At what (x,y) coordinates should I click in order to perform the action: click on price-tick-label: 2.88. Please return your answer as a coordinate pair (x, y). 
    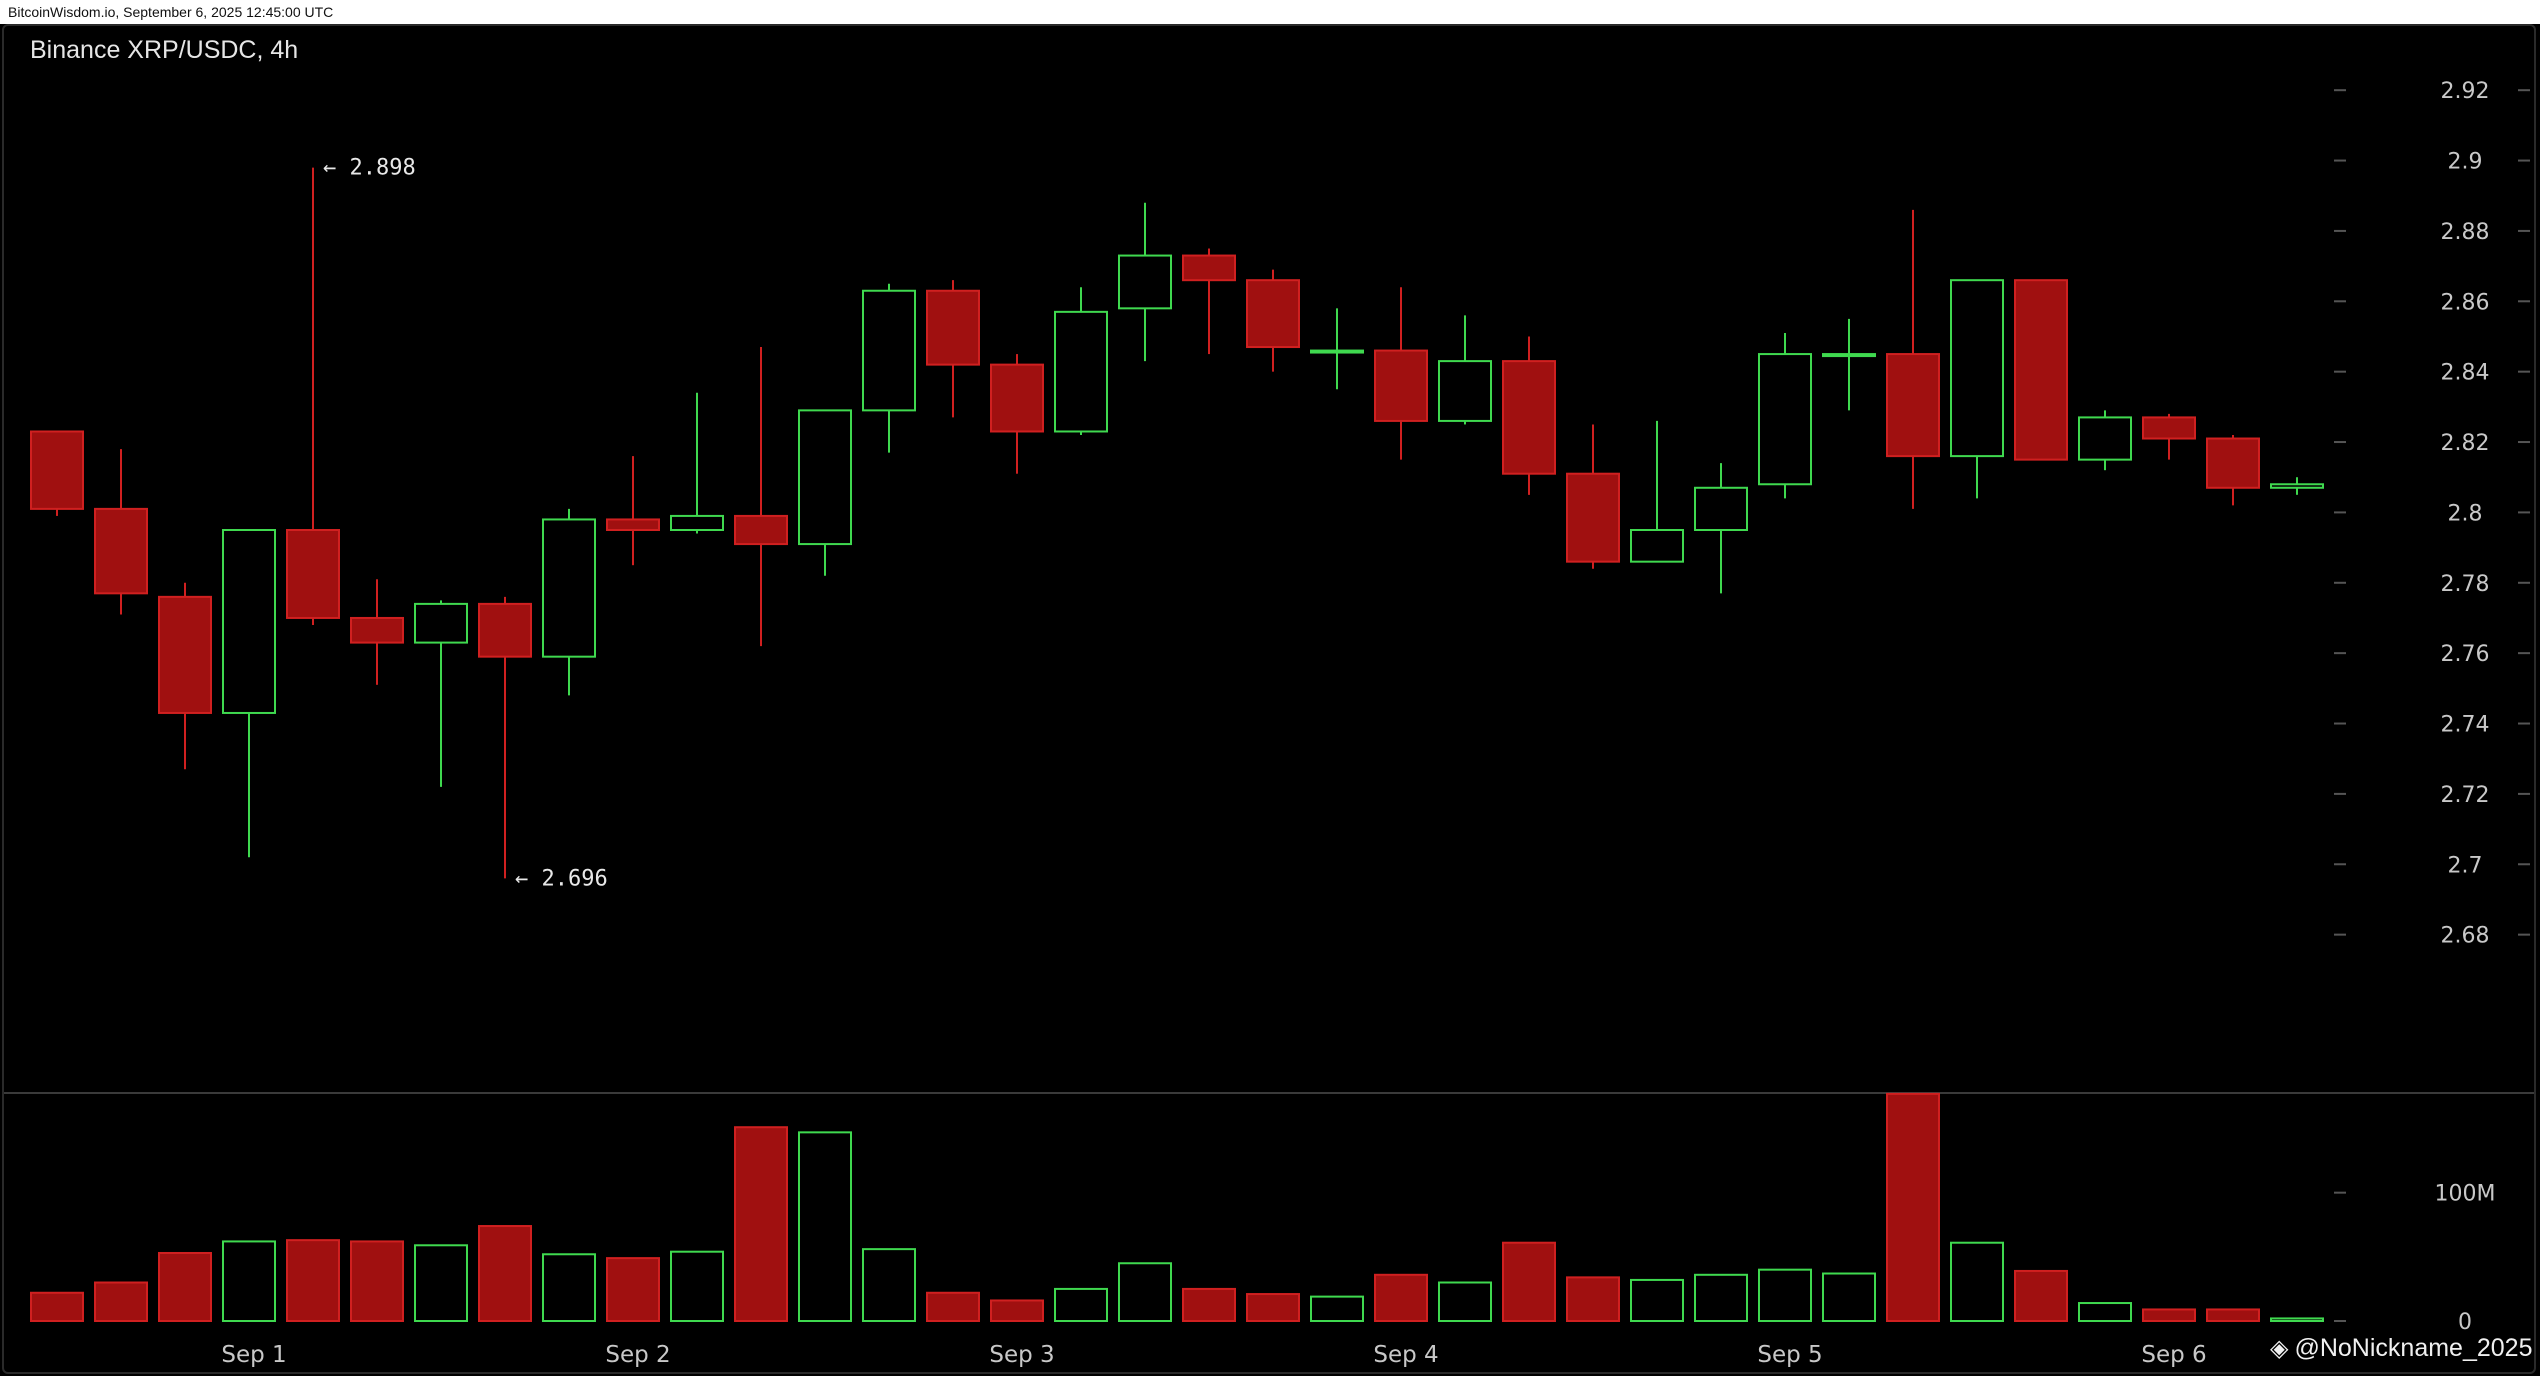
    Looking at the image, I should click on (2465, 232).